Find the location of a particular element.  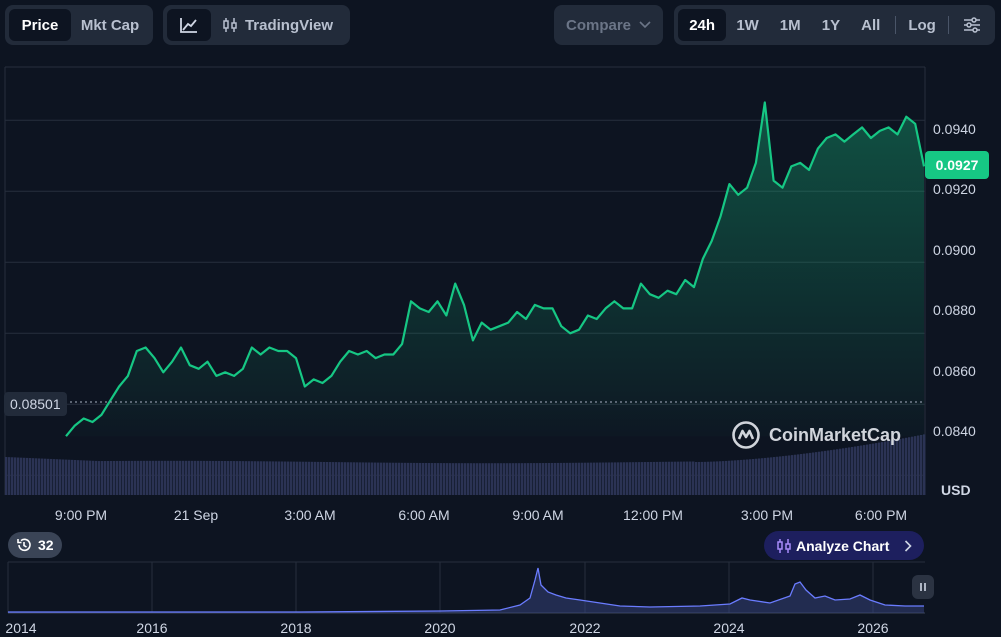

settings-button is located at coordinates (972, 25).